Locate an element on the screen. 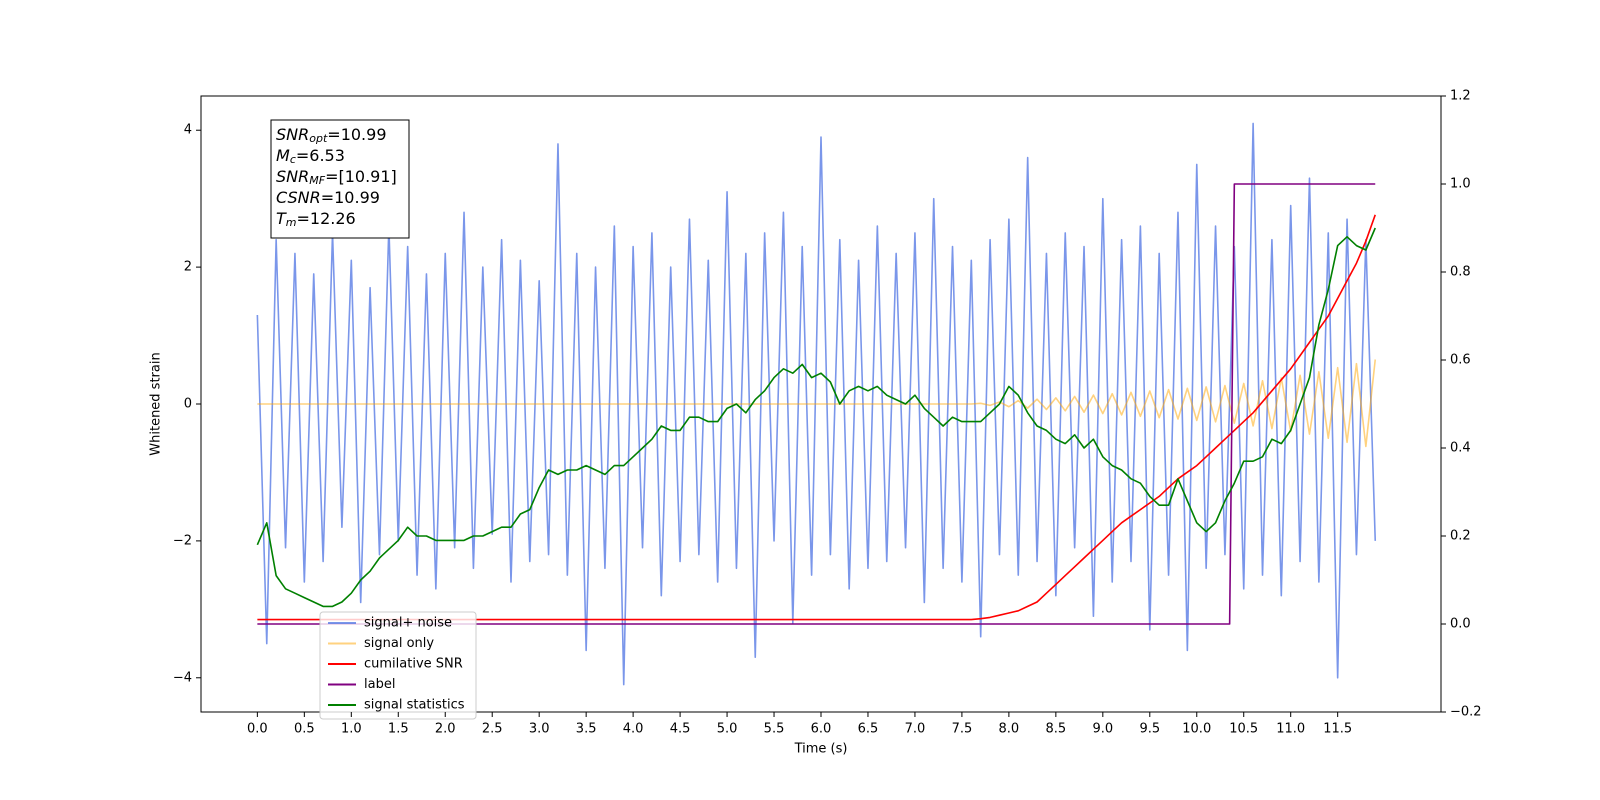 This screenshot has height=800, width=1600. x-tick-label: 2.0 is located at coordinates (445, 729).